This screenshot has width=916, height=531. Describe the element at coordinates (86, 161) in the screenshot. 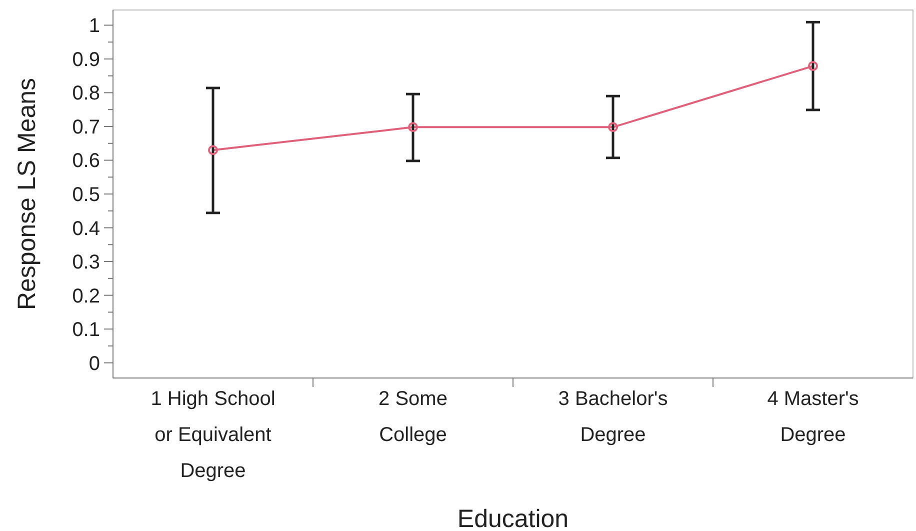

I see `y-tick-label: 0.6` at that location.